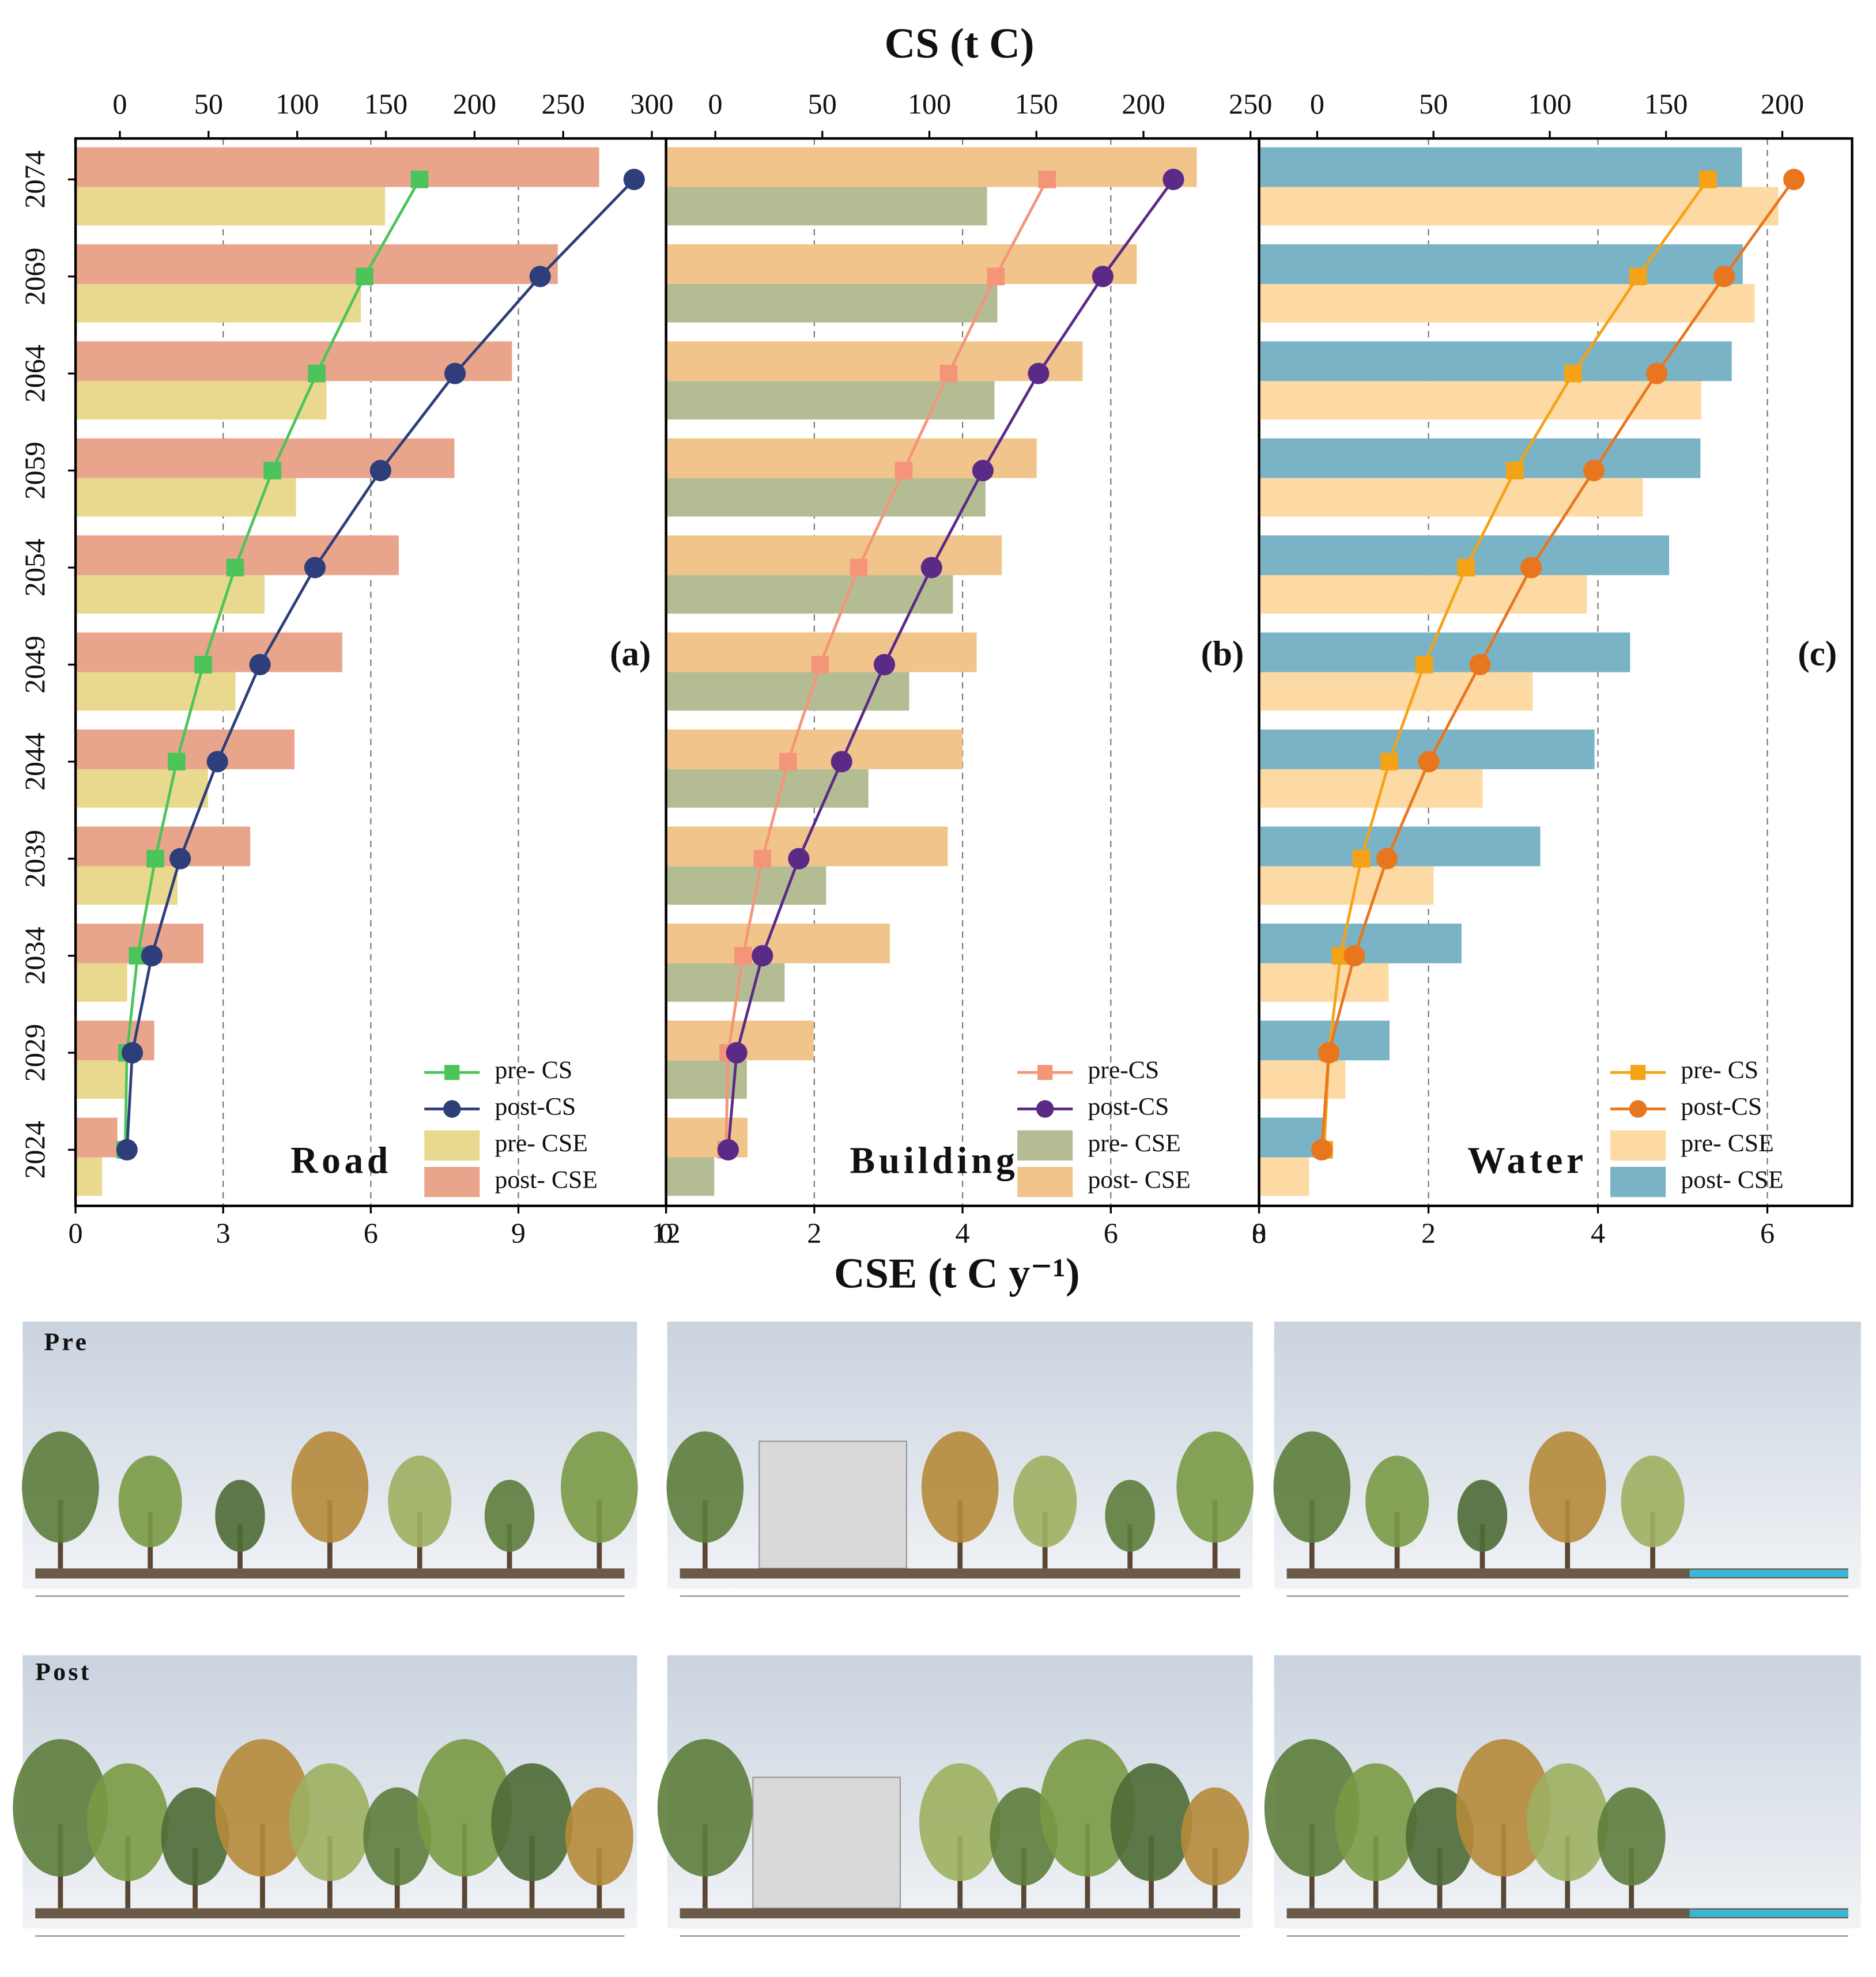 Image resolution: width=1876 pixels, height=1977 pixels. Describe the element at coordinates (960, 43) in the screenshot. I see `top-axis-title: CS (t C)` at that location.